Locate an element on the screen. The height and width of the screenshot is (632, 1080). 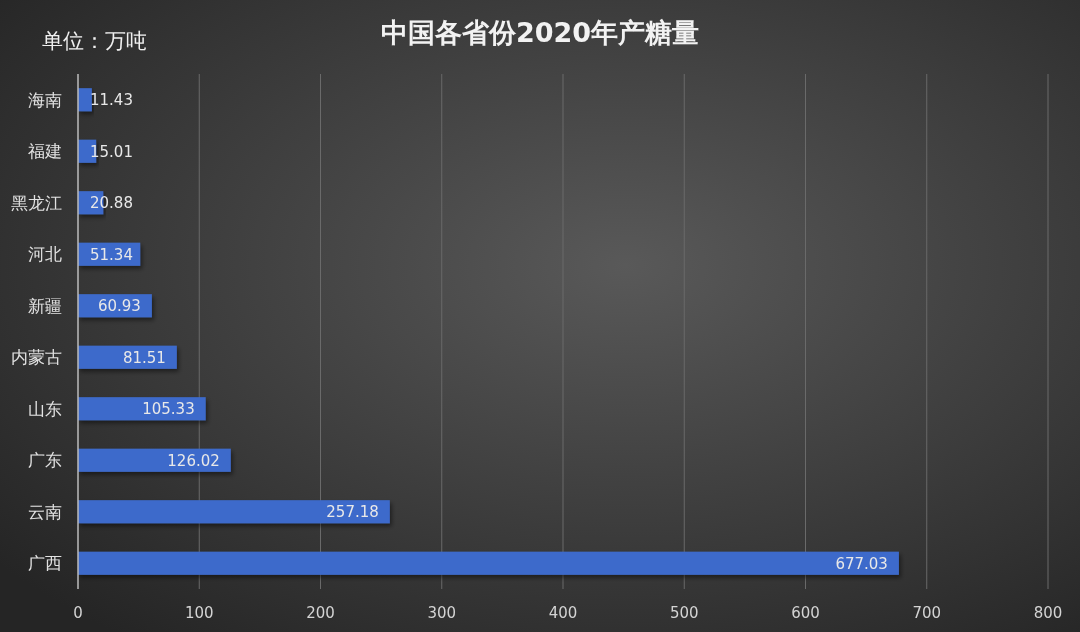
y-tick-label: 黑龙江 is located at coordinates (36, 202).